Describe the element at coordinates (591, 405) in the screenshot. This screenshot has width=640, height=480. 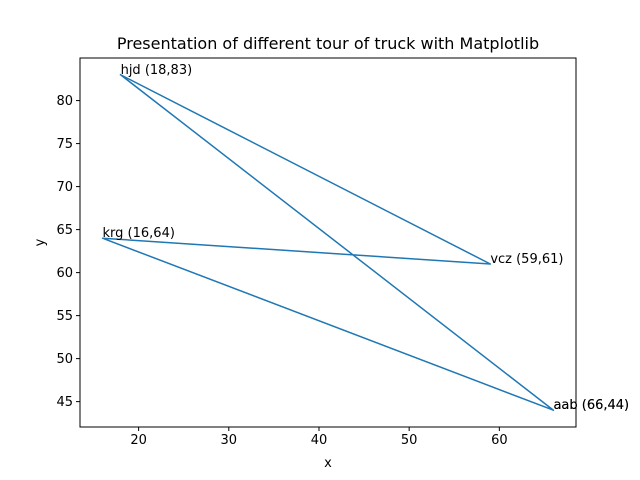
I see `point-annotation: aab (66,44)` at that location.